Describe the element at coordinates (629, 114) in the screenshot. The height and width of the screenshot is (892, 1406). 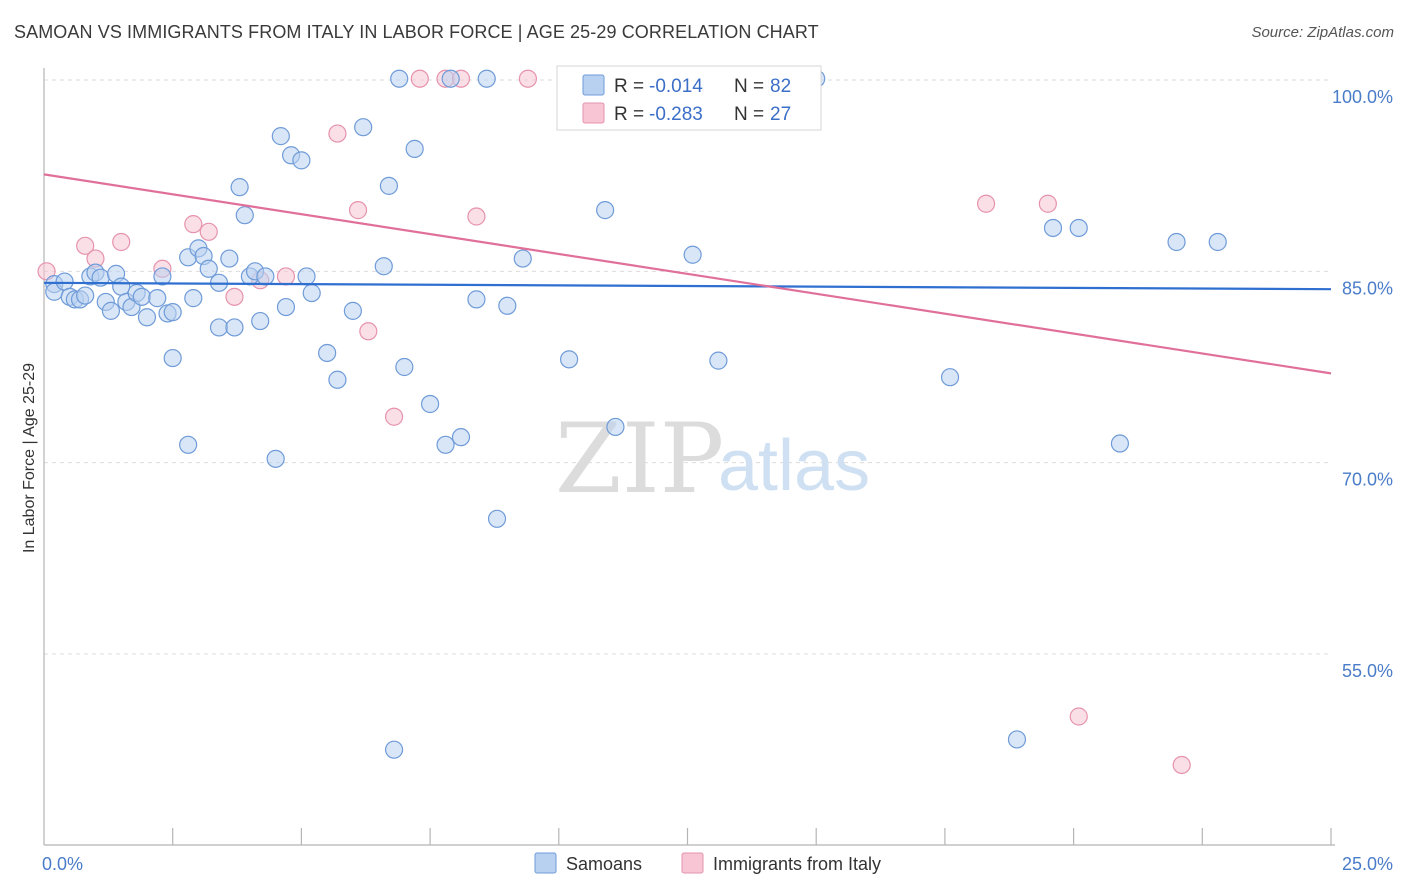
I see `legend-r-label-italy: R =` at that location.